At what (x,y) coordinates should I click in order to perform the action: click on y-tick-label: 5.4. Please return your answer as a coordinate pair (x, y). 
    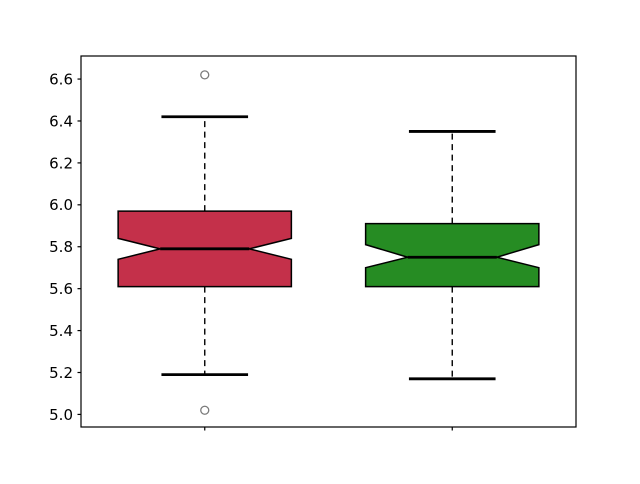
    Looking at the image, I should click on (61, 331).